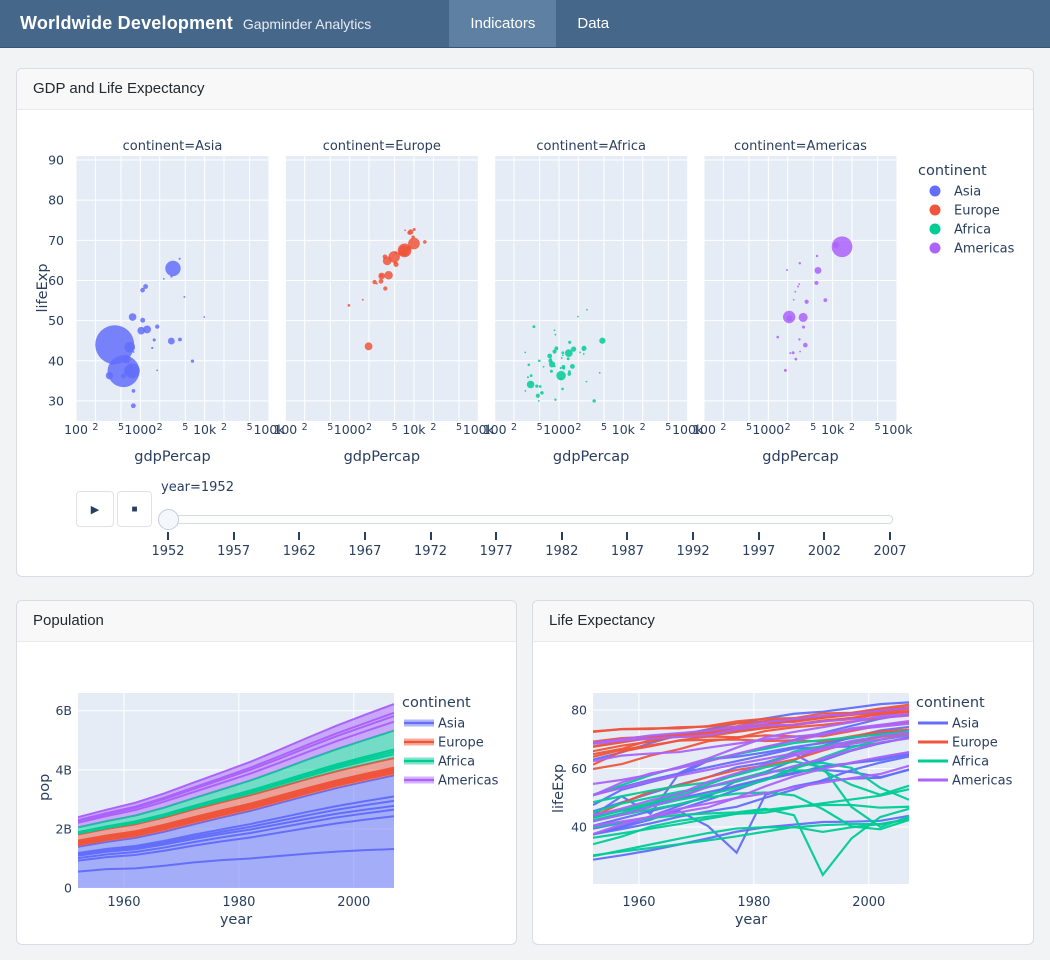  Describe the element at coordinates (565, 355) in the screenshot. I see `facet-africa` at that location.